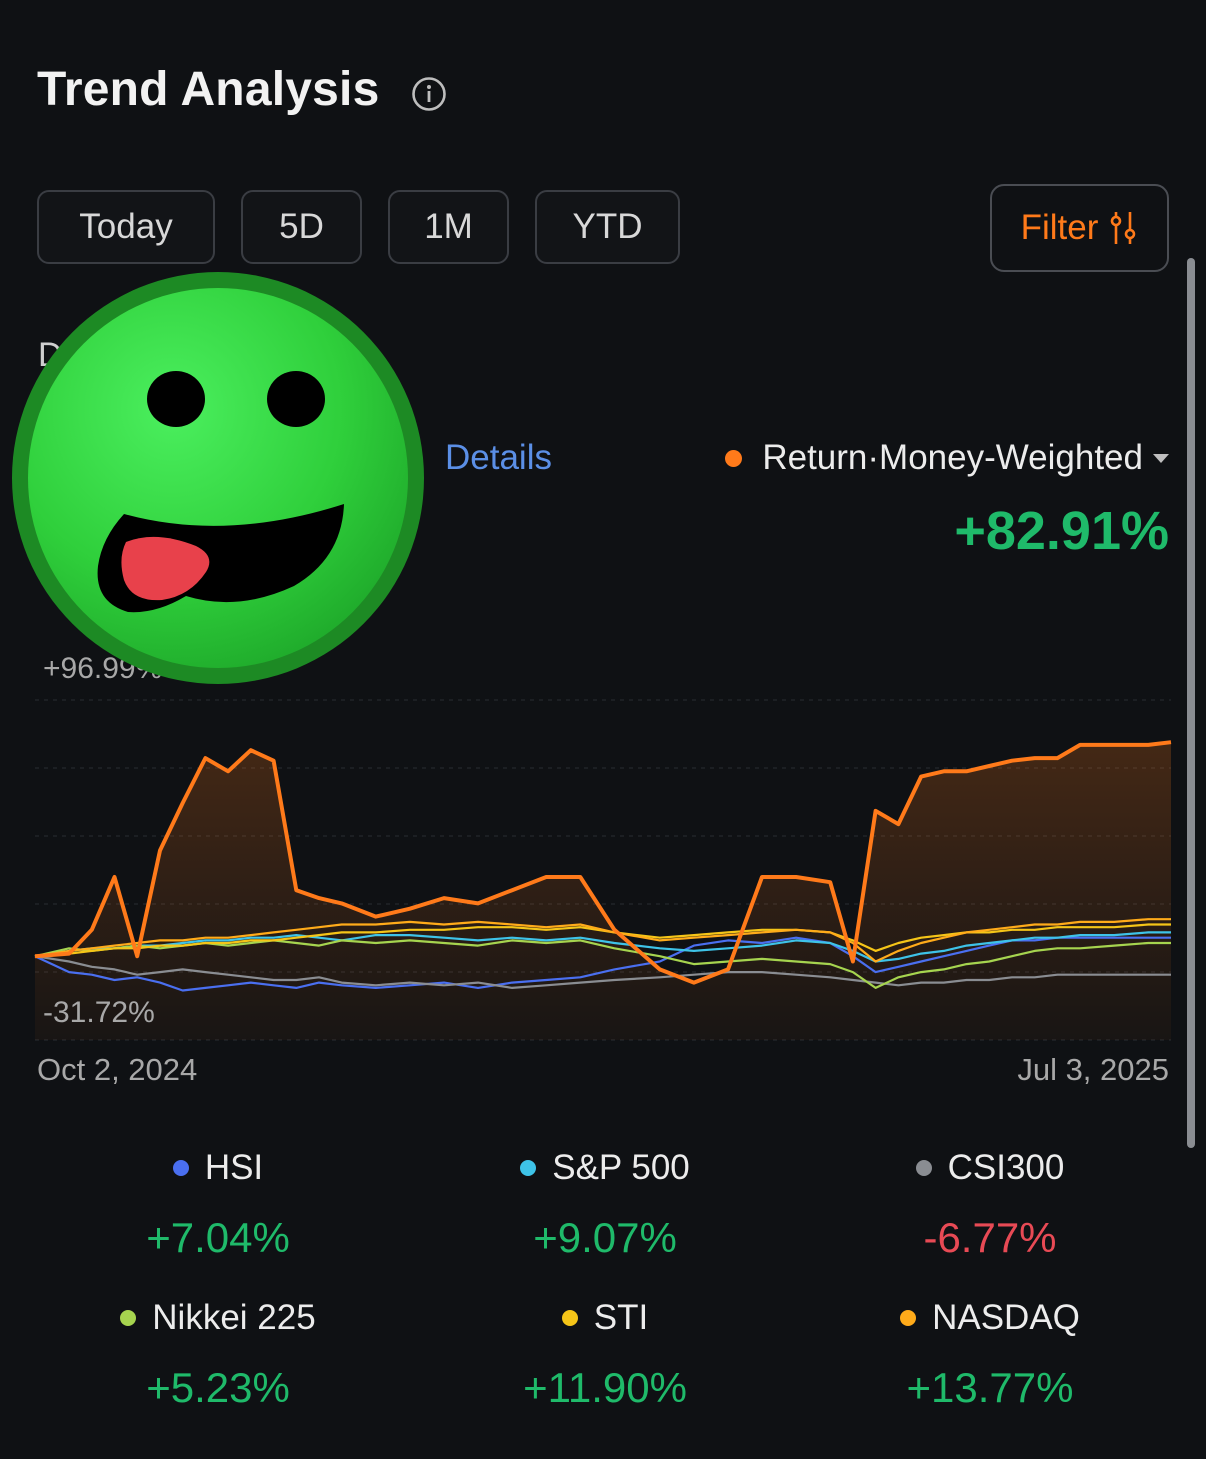 The width and height of the screenshot is (1206, 1459). Describe the element at coordinates (218, 1355) in the screenshot. I see `legend-item-nikkei-225: Nikkei 225 +5.23%` at that location.